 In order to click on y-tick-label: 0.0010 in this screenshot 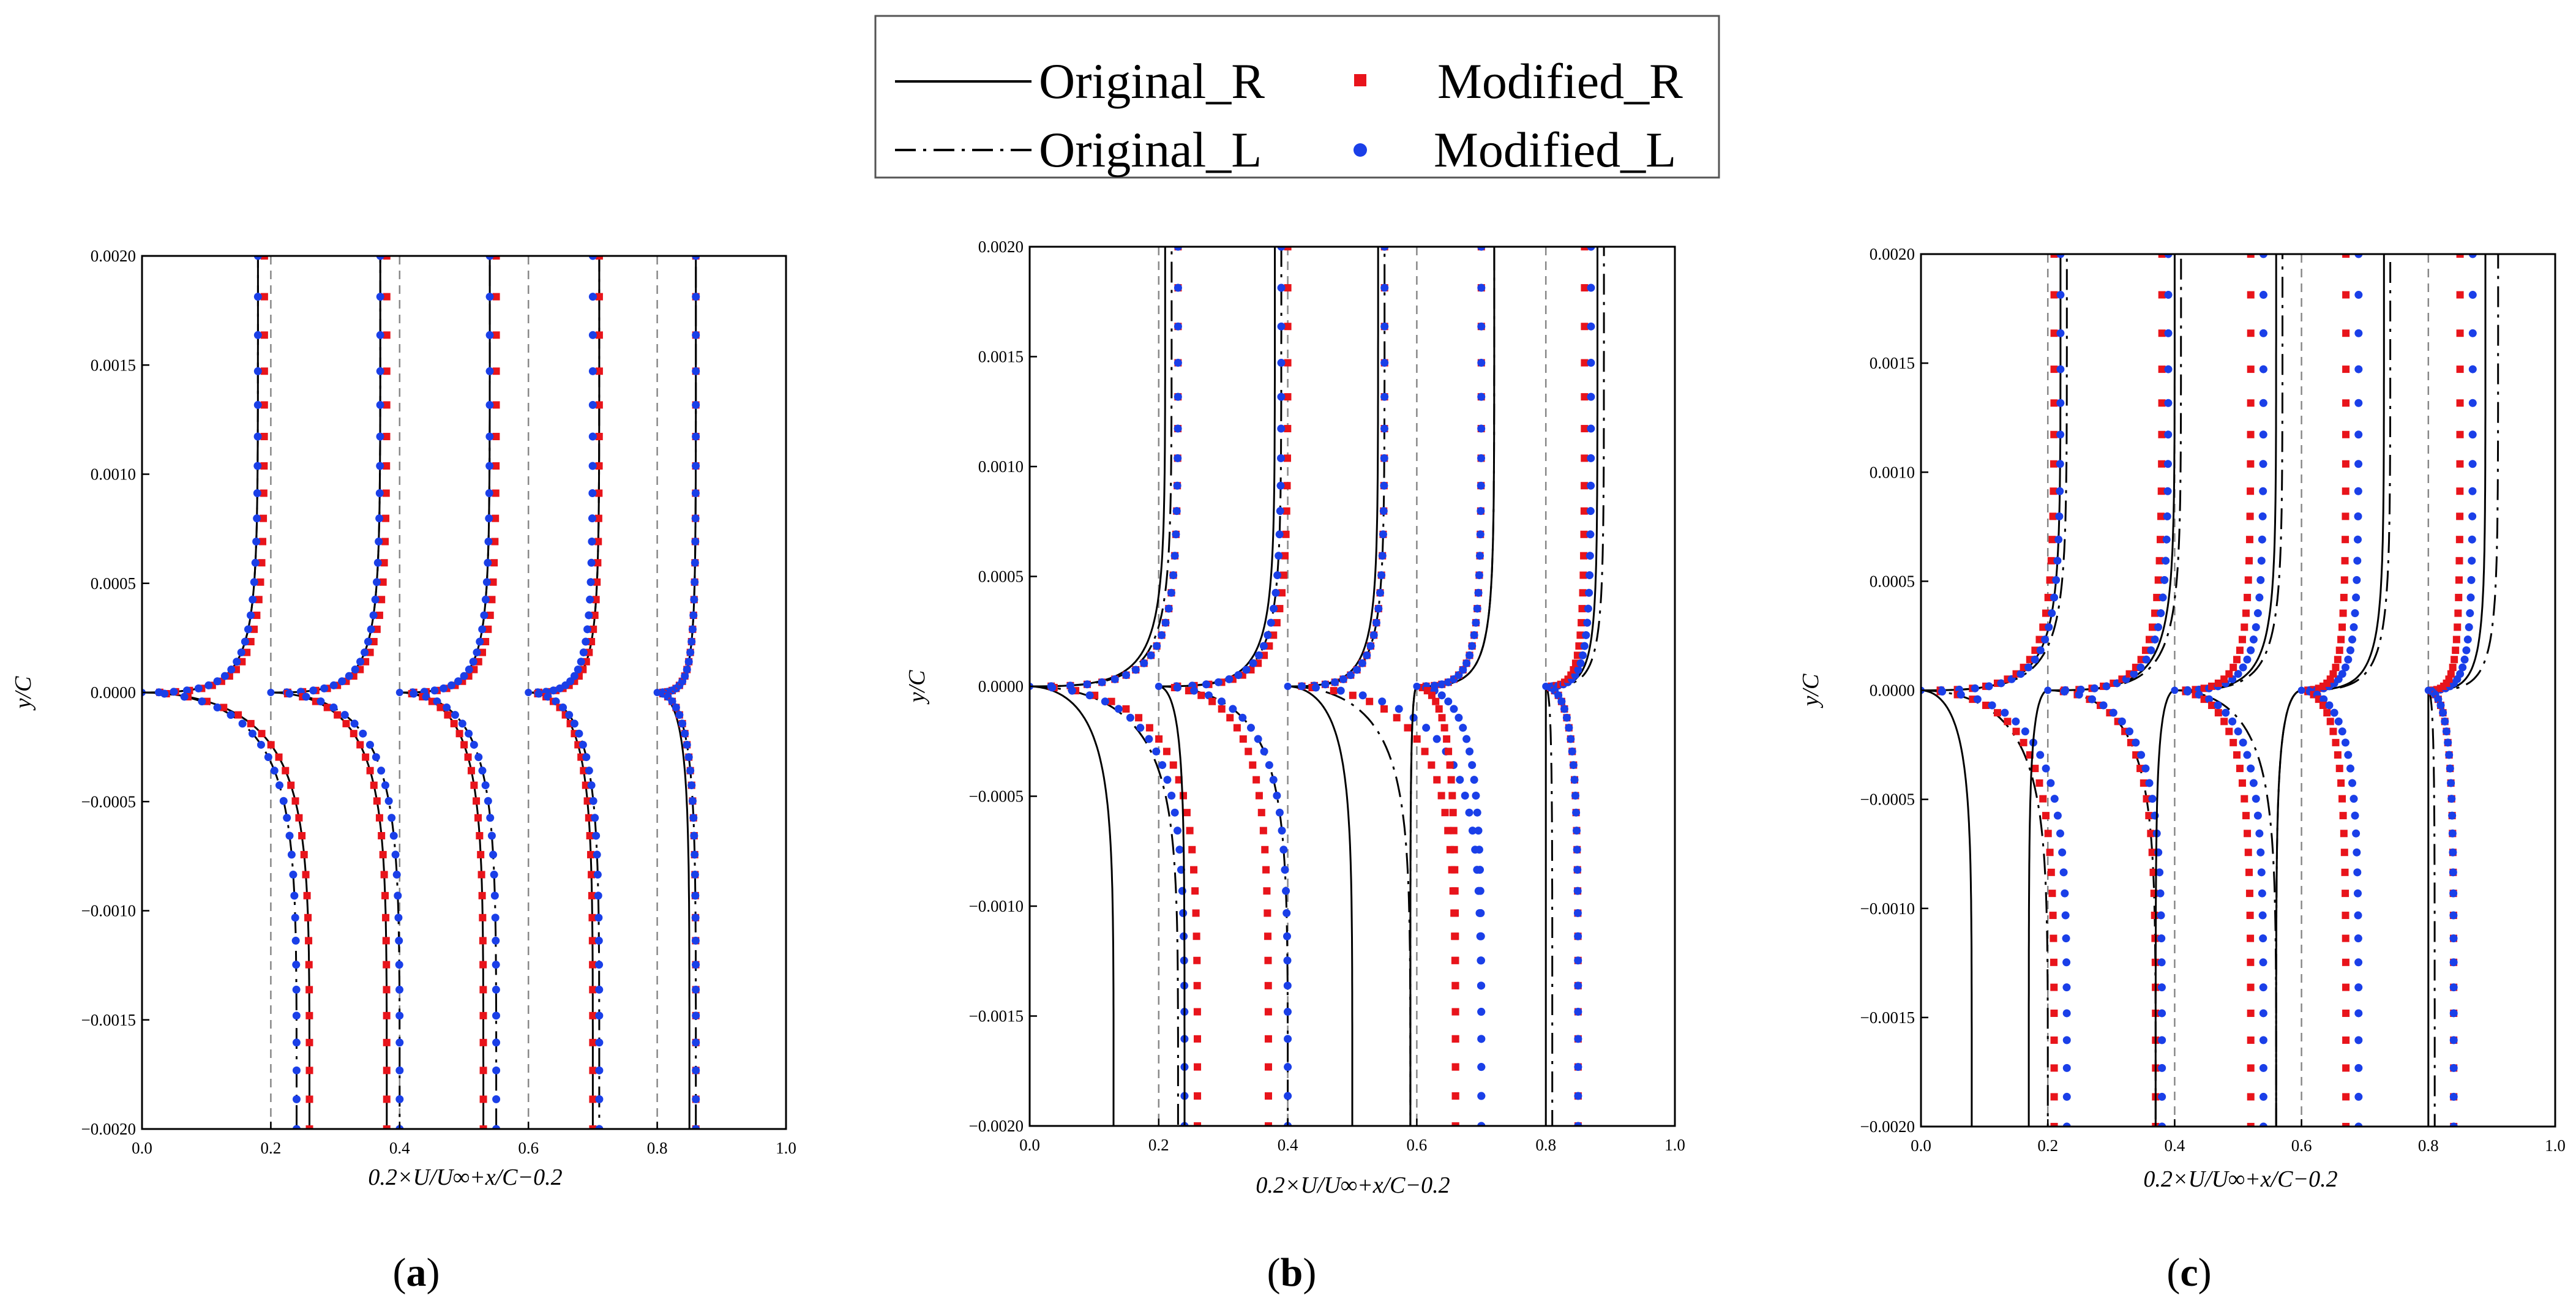, I will do `click(1001, 466)`.